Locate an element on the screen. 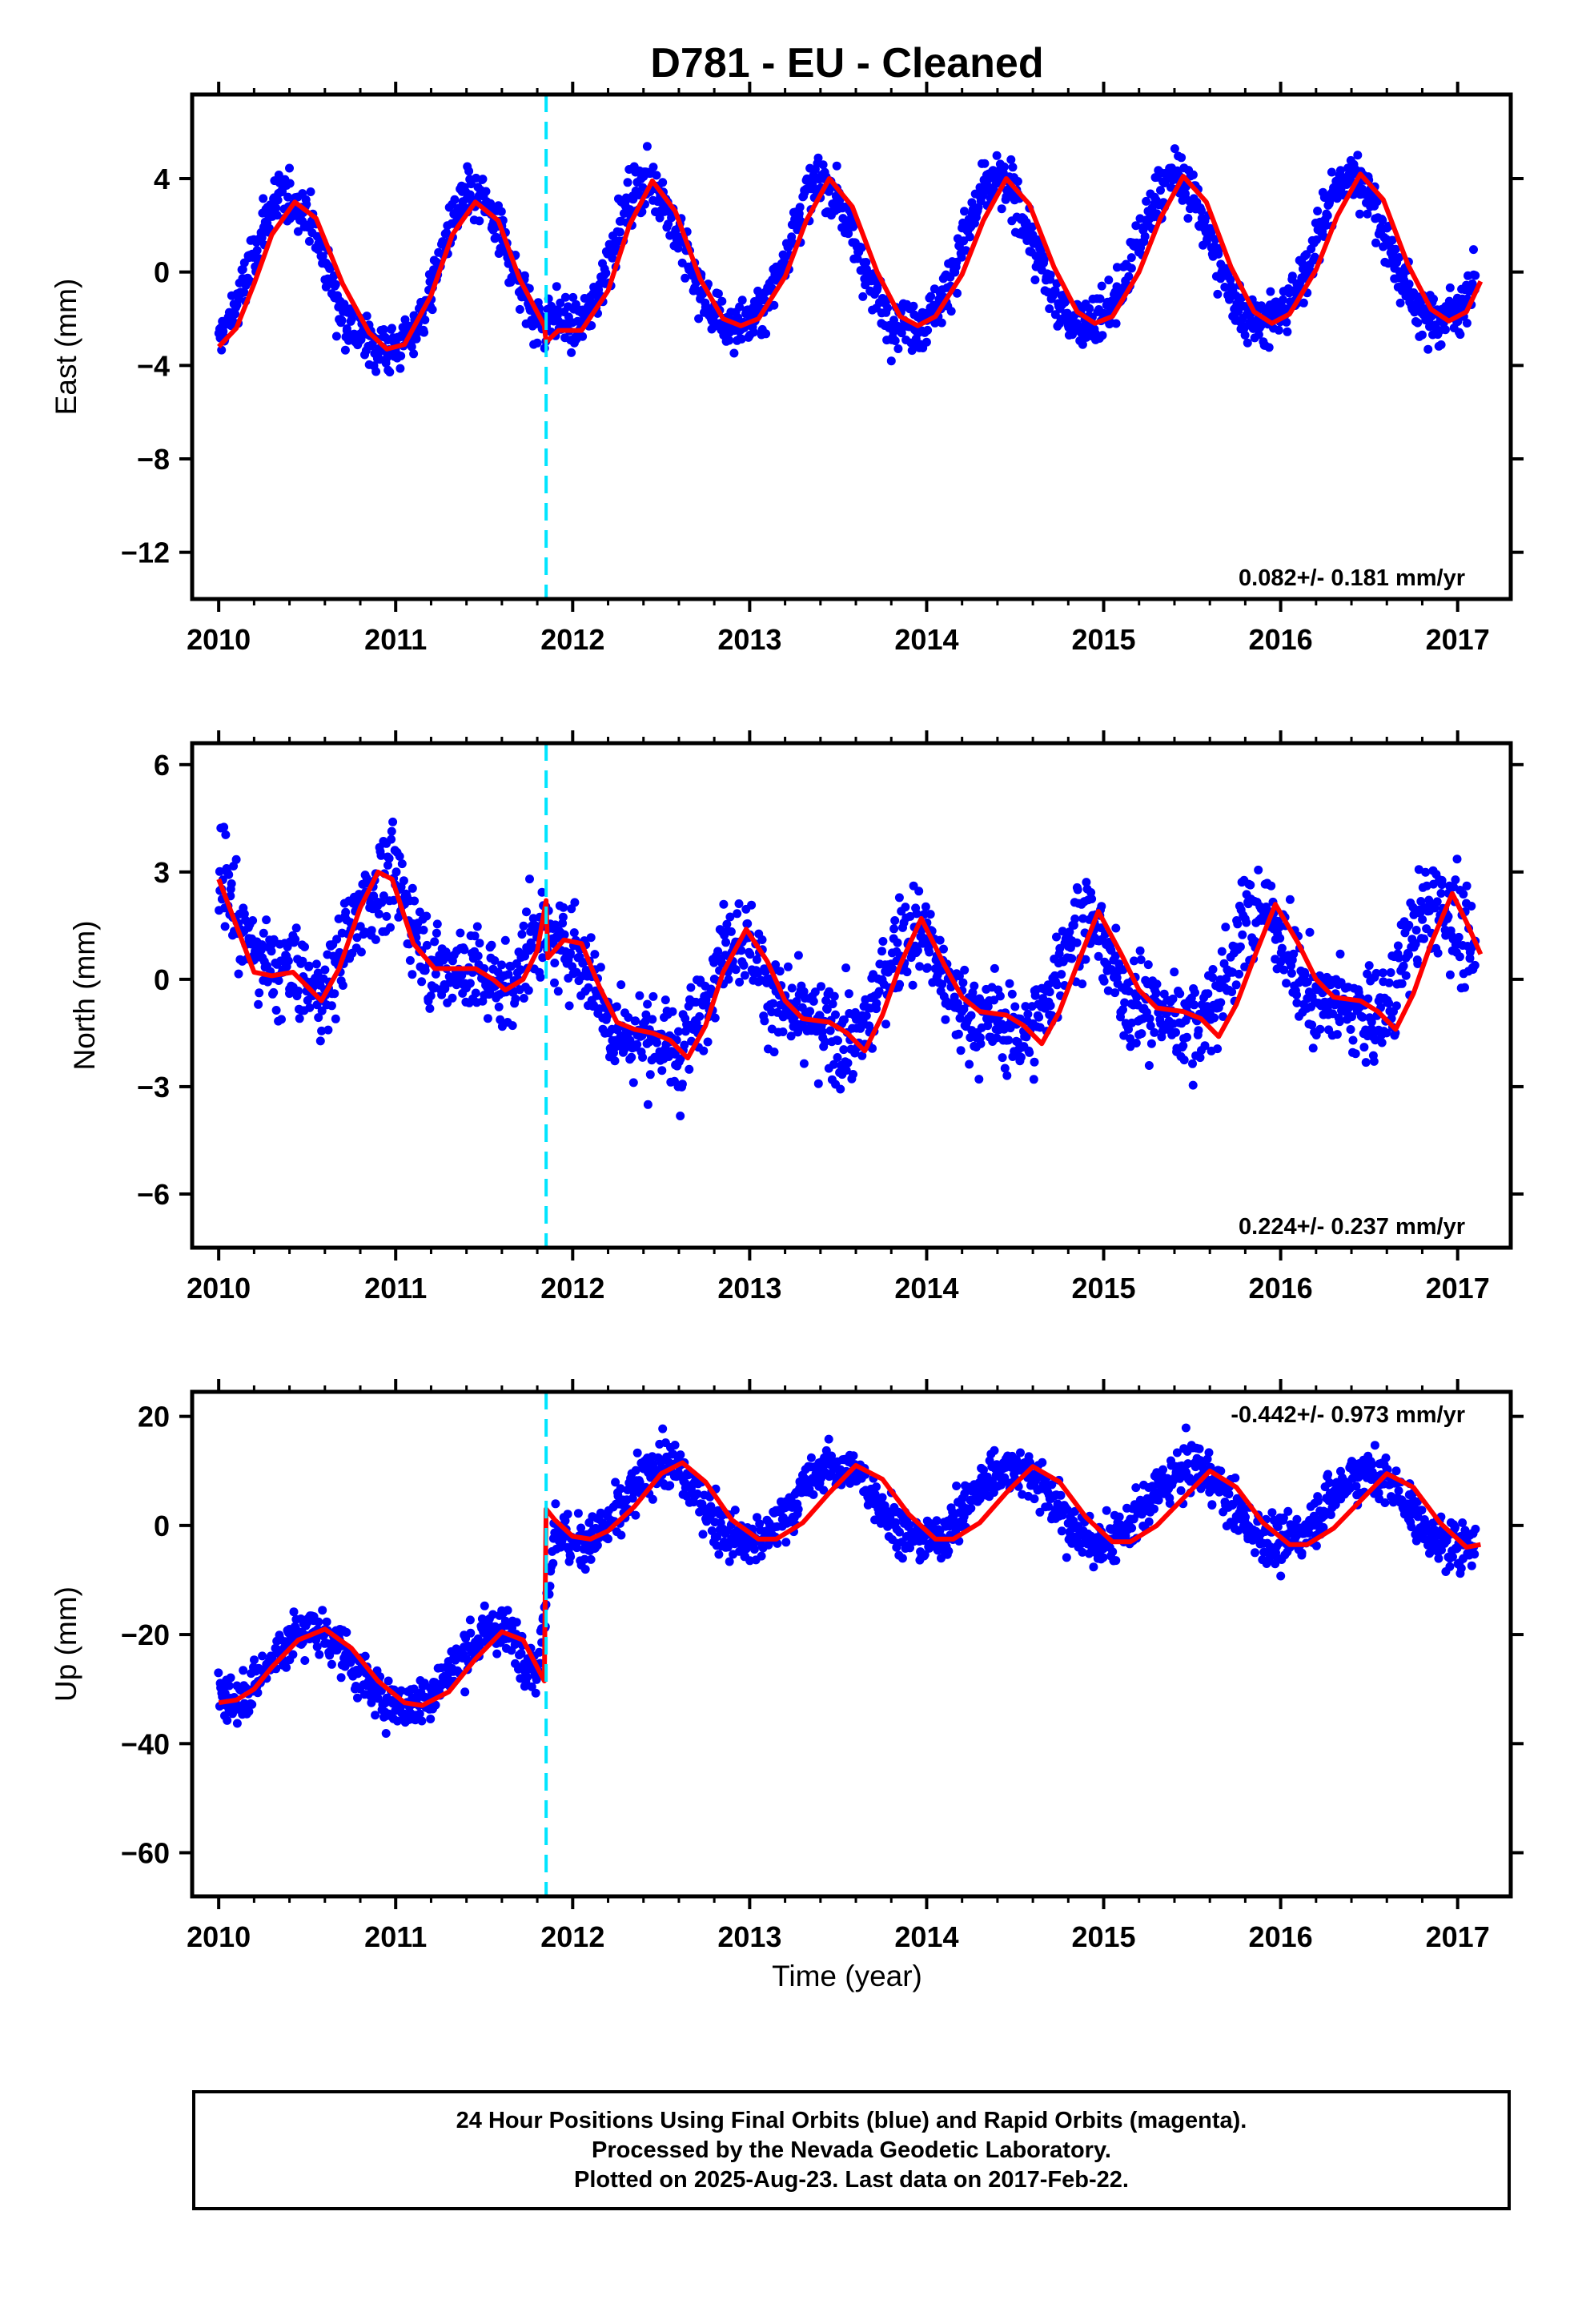 Image resolution: width=1582 pixels, height=2324 pixels. east-x-tick-label: 2017 is located at coordinates (1458, 639).